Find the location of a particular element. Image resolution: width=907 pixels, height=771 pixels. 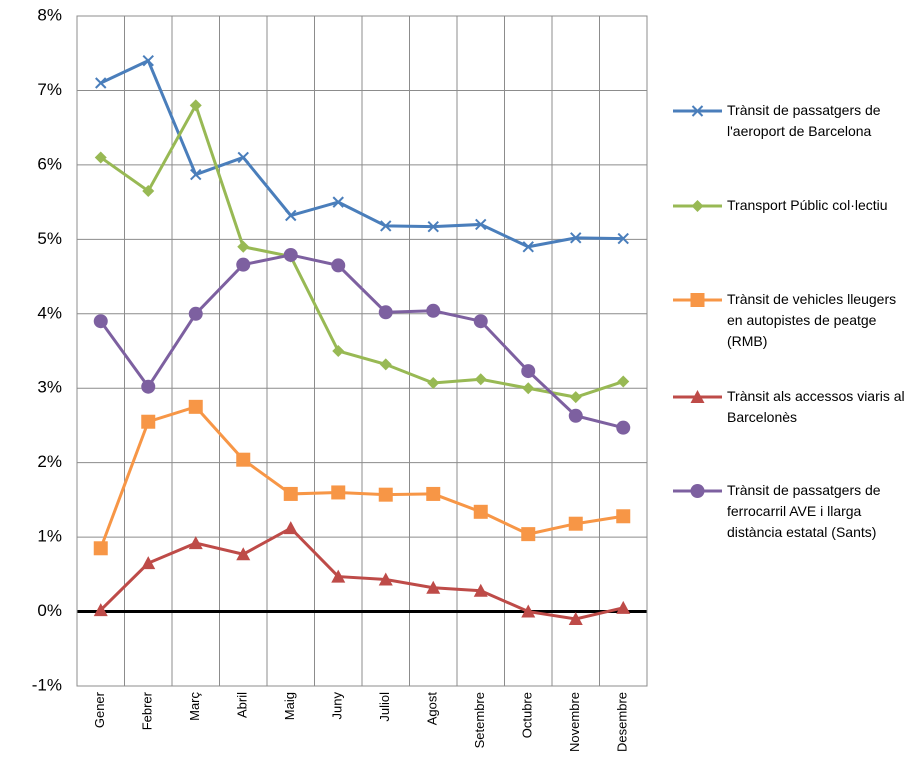

x-tick-label: Gener is located at coordinates (99, 709).